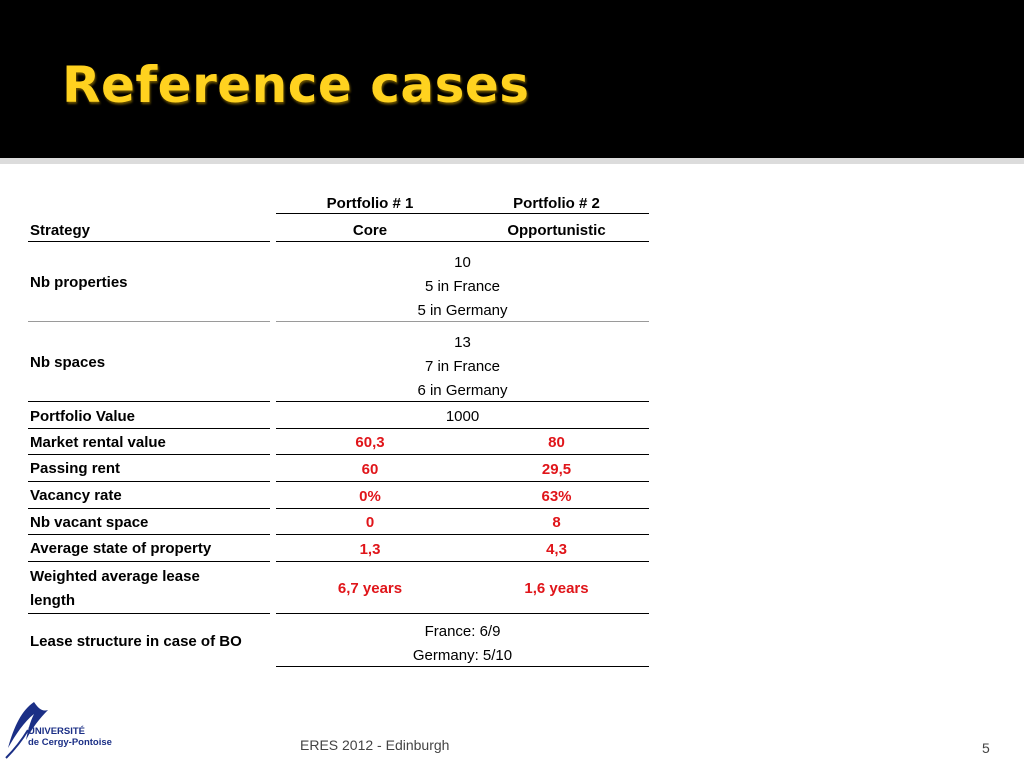 This screenshot has height=768, width=1024. Describe the element at coordinates (375, 745) in the screenshot. I see `footer-text: ERES 2012 - Edinburgh` at that location.